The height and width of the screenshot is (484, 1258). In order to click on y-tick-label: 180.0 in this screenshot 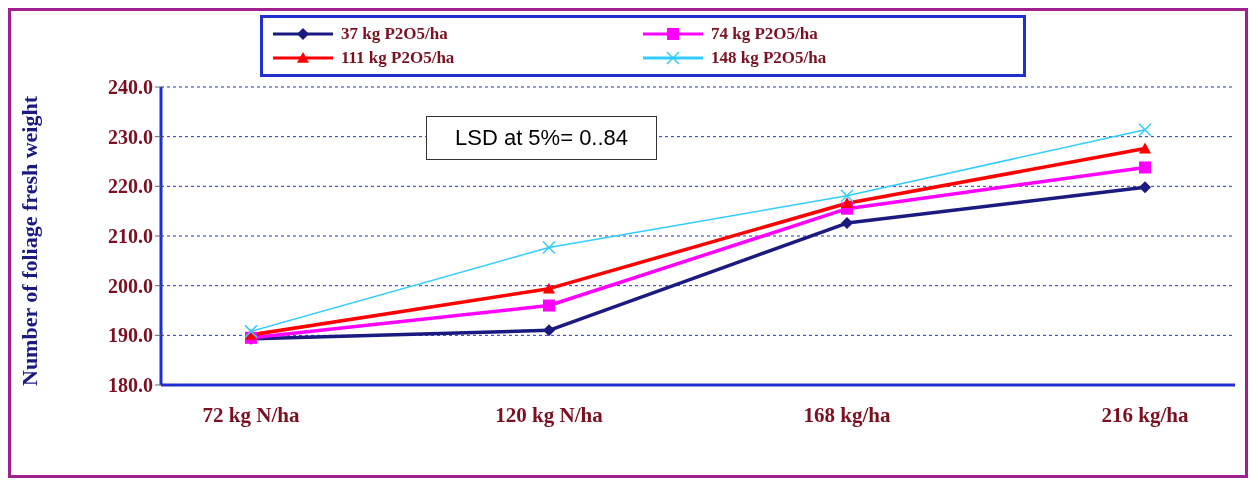, I will do `click(130, 385)`.